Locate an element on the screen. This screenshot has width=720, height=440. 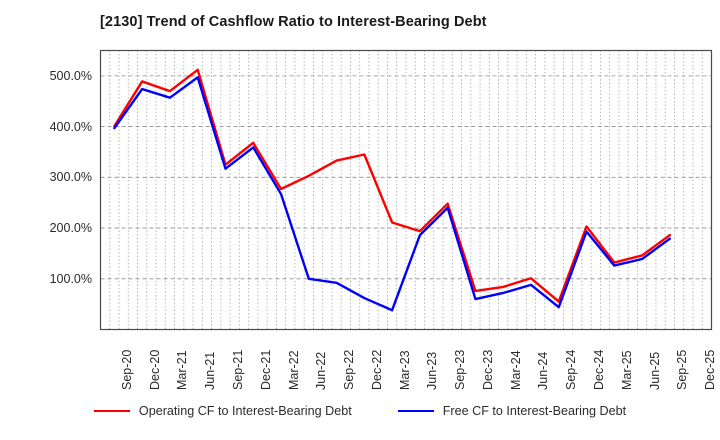
x-axis-tick-label: Mar-24 is located at coordinates (515, 370).